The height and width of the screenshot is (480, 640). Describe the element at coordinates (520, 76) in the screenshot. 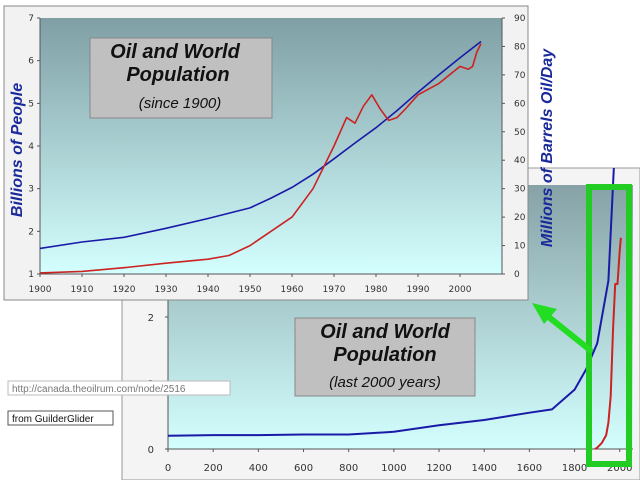

I see `top-right-tick-label: 70` at that location.